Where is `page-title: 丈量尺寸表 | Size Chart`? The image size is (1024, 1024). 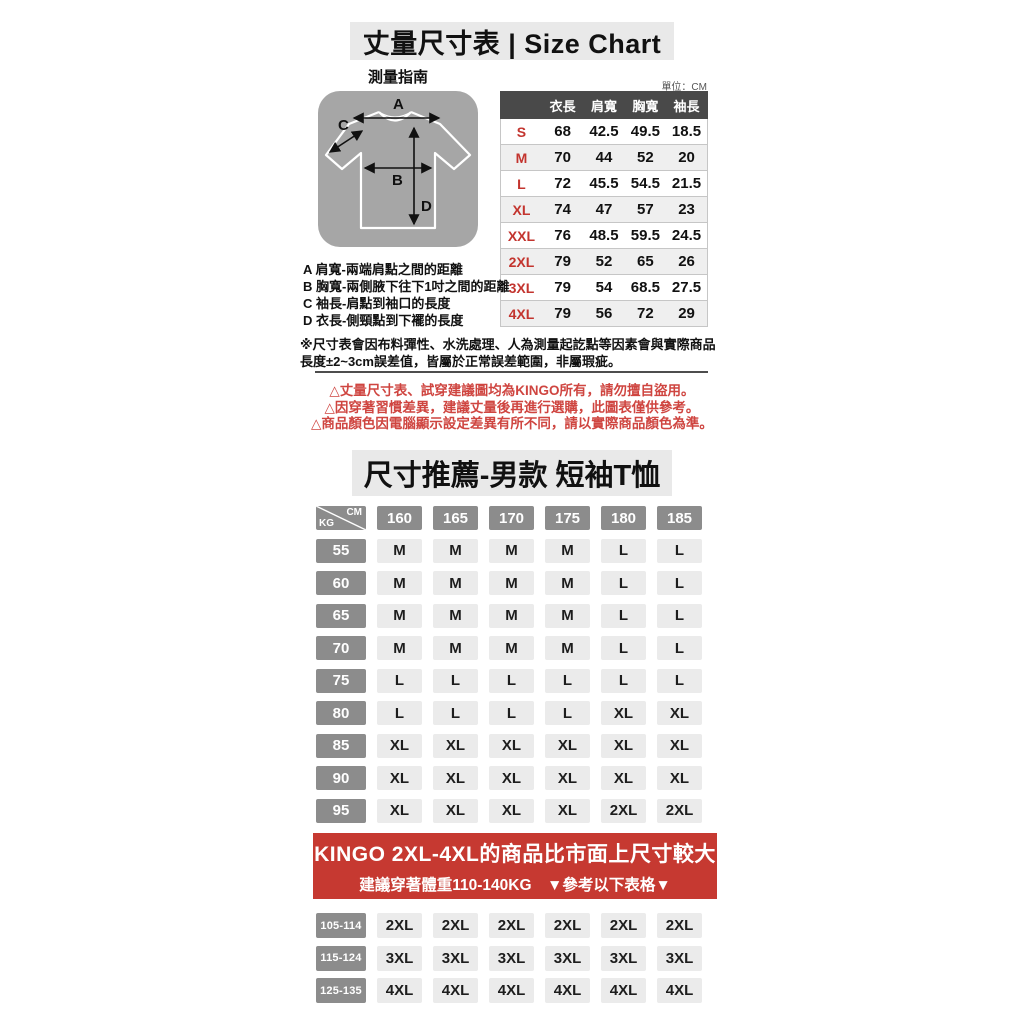
page-title: 丈量尺寸表 | Size Chart is located at coordinates (512, 41).